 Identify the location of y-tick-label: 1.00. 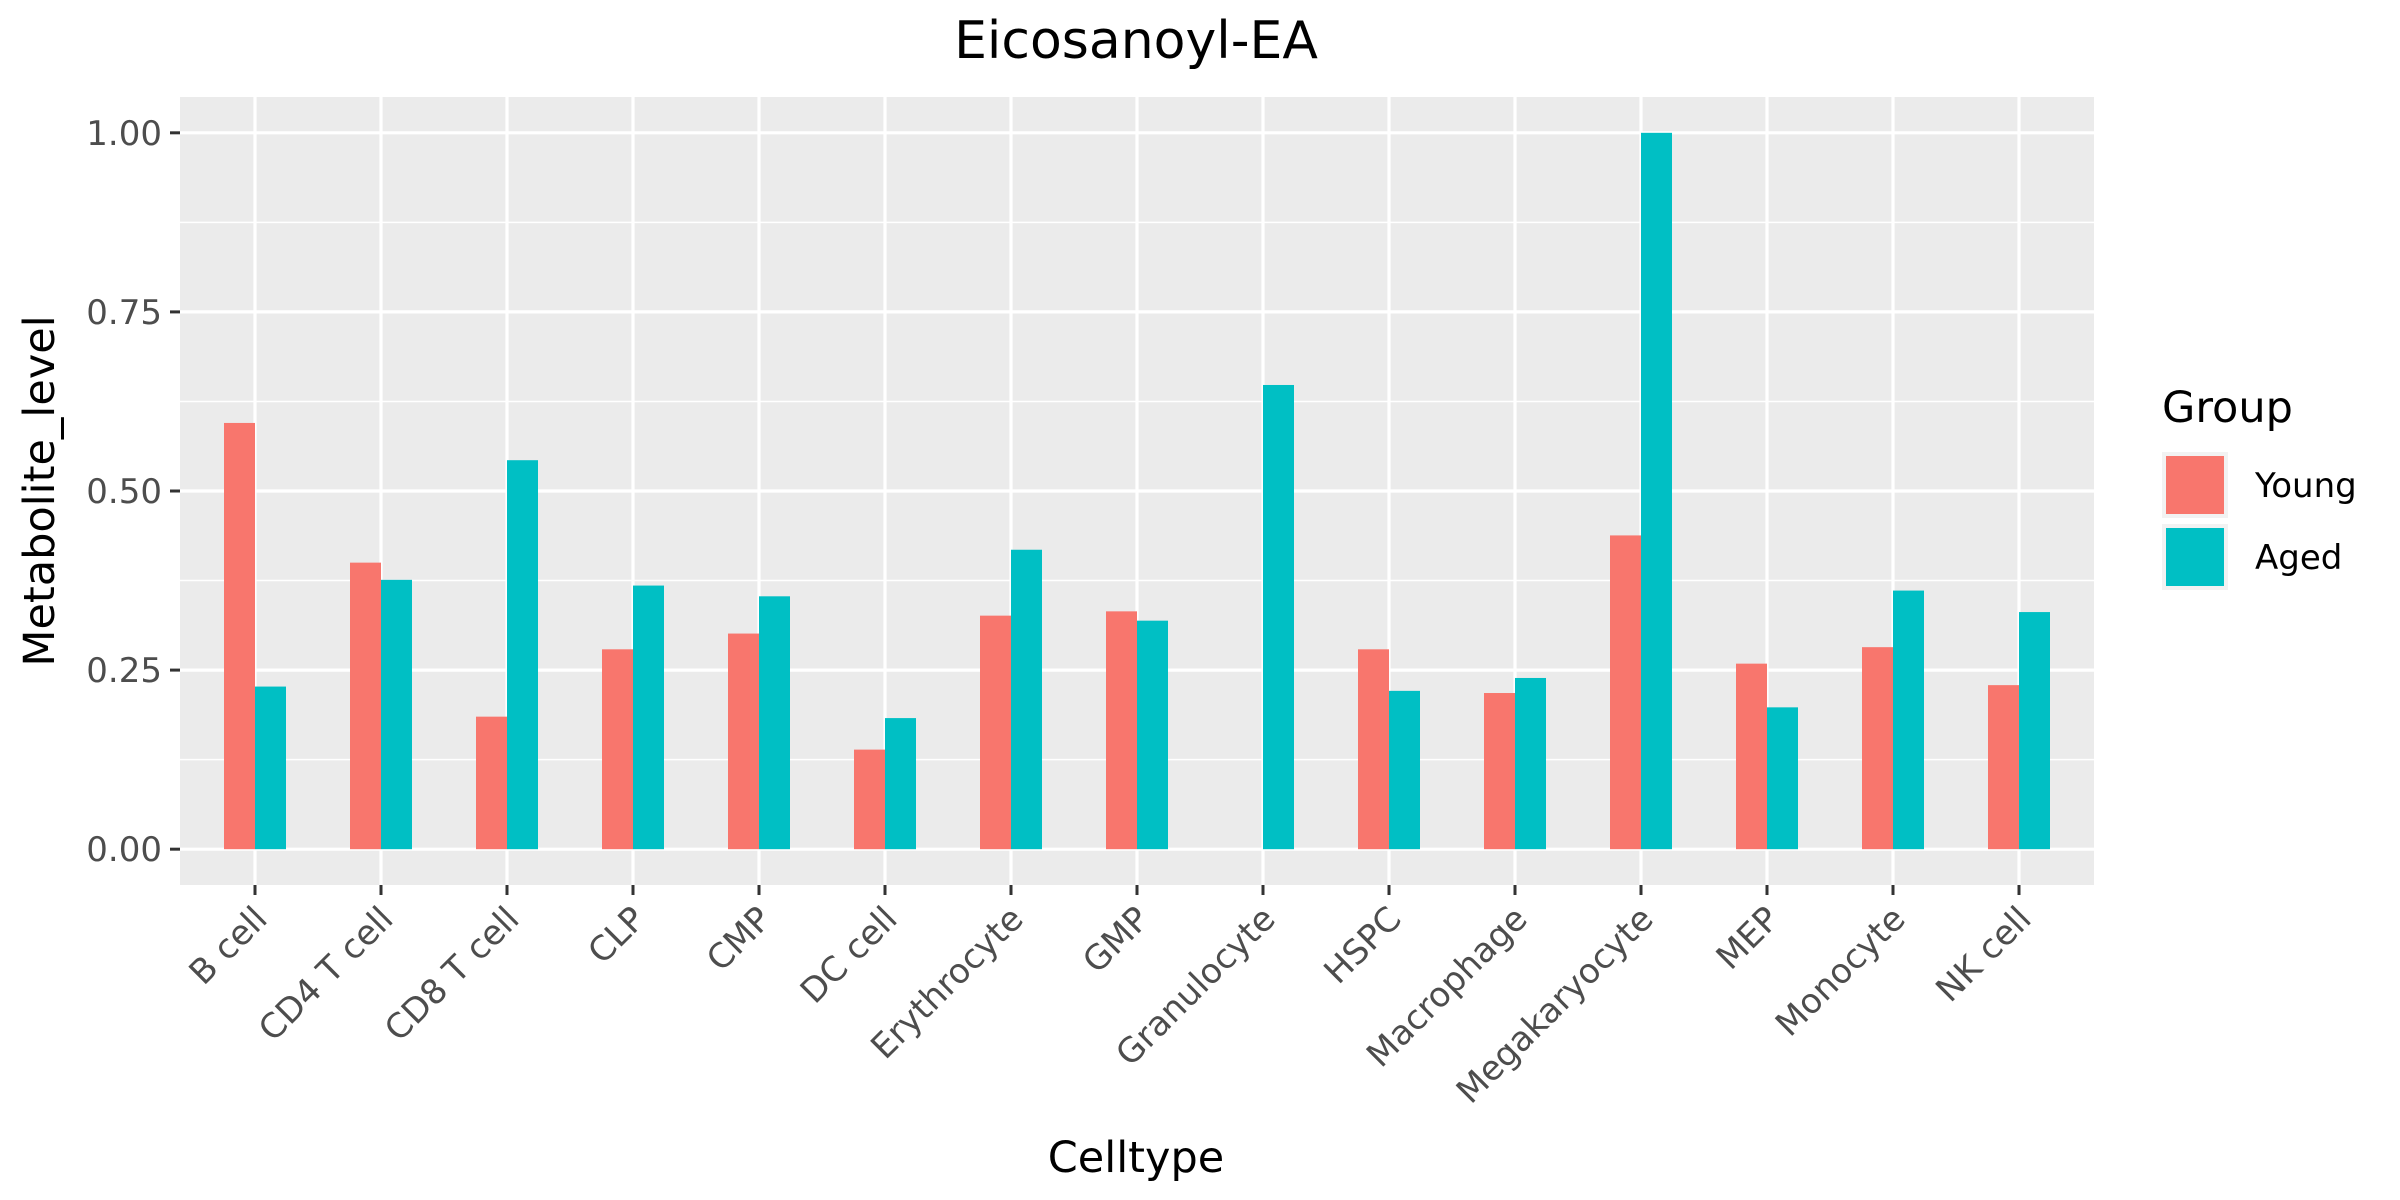
(124, 134).